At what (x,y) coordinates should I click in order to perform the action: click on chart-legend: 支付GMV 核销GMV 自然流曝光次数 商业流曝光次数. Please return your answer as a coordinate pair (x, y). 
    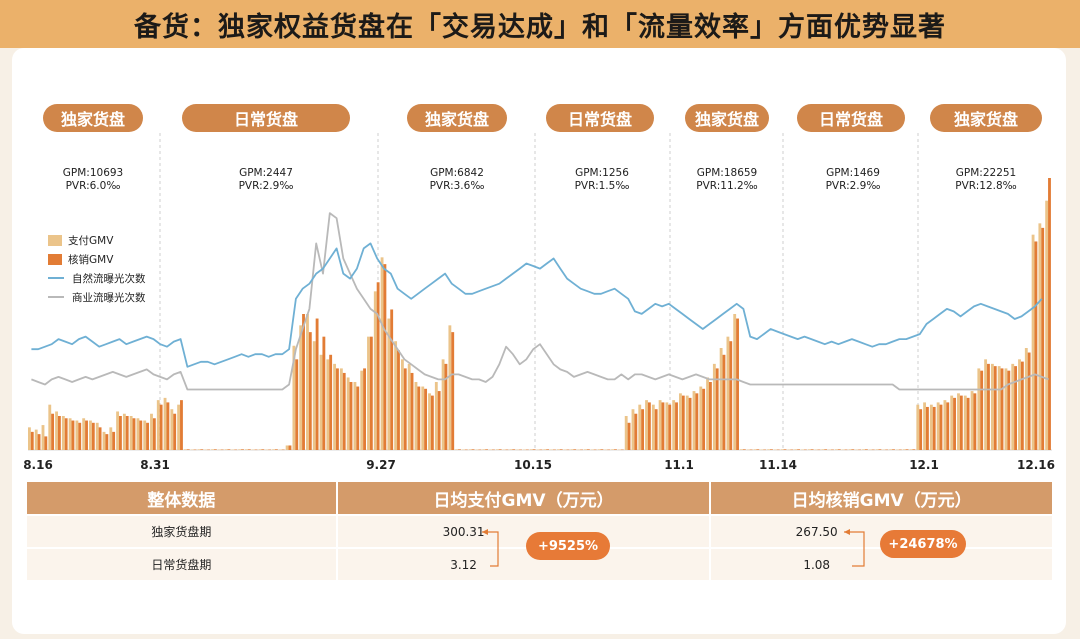
    Looking at the image, I should click on (97, 270).